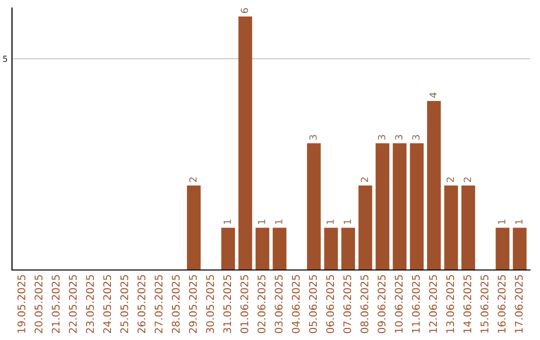  I want to click on x-tick-label: 10.06.2025, so click(398, 304).